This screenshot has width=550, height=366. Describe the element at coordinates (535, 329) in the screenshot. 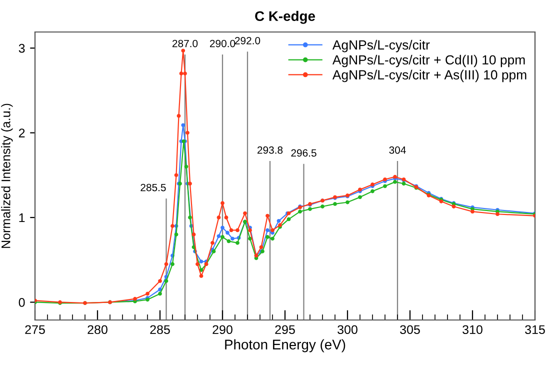

I see `x-tick-label: 315` at that location.